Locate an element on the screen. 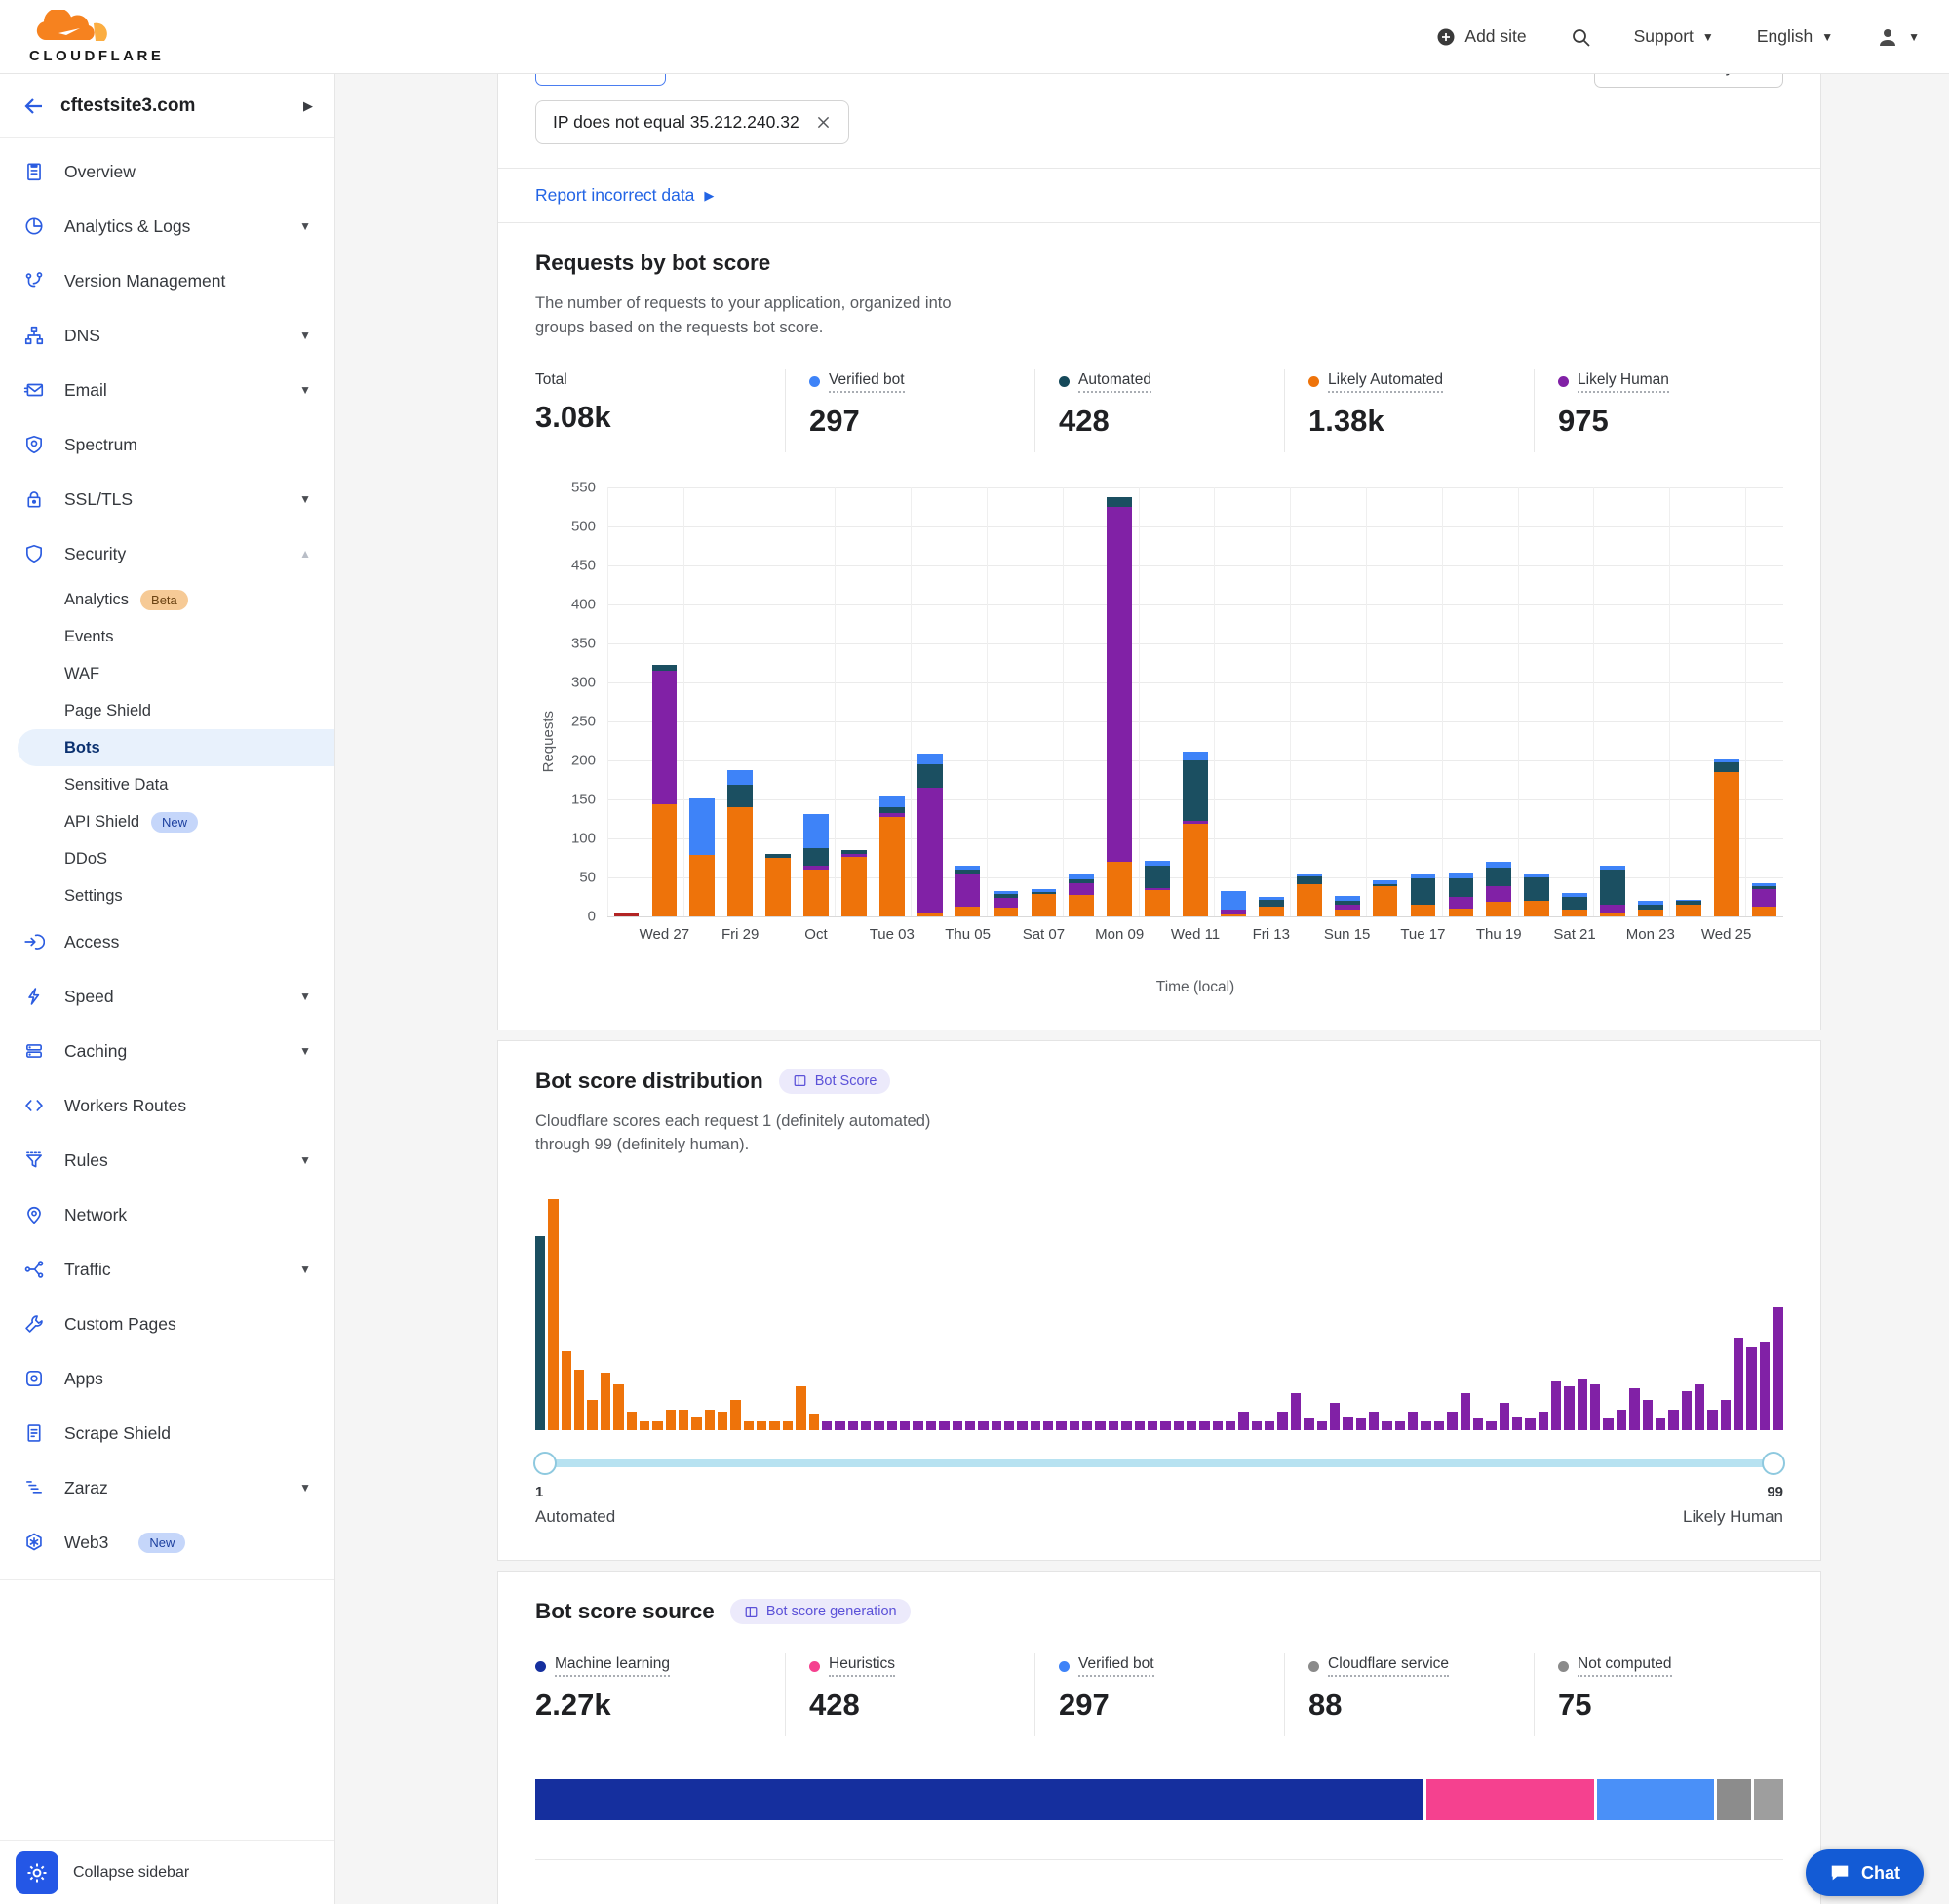 The width and height of the screenshot is (1949, 1904). chat-button: Chat is located at coordinates (1865, 1872).